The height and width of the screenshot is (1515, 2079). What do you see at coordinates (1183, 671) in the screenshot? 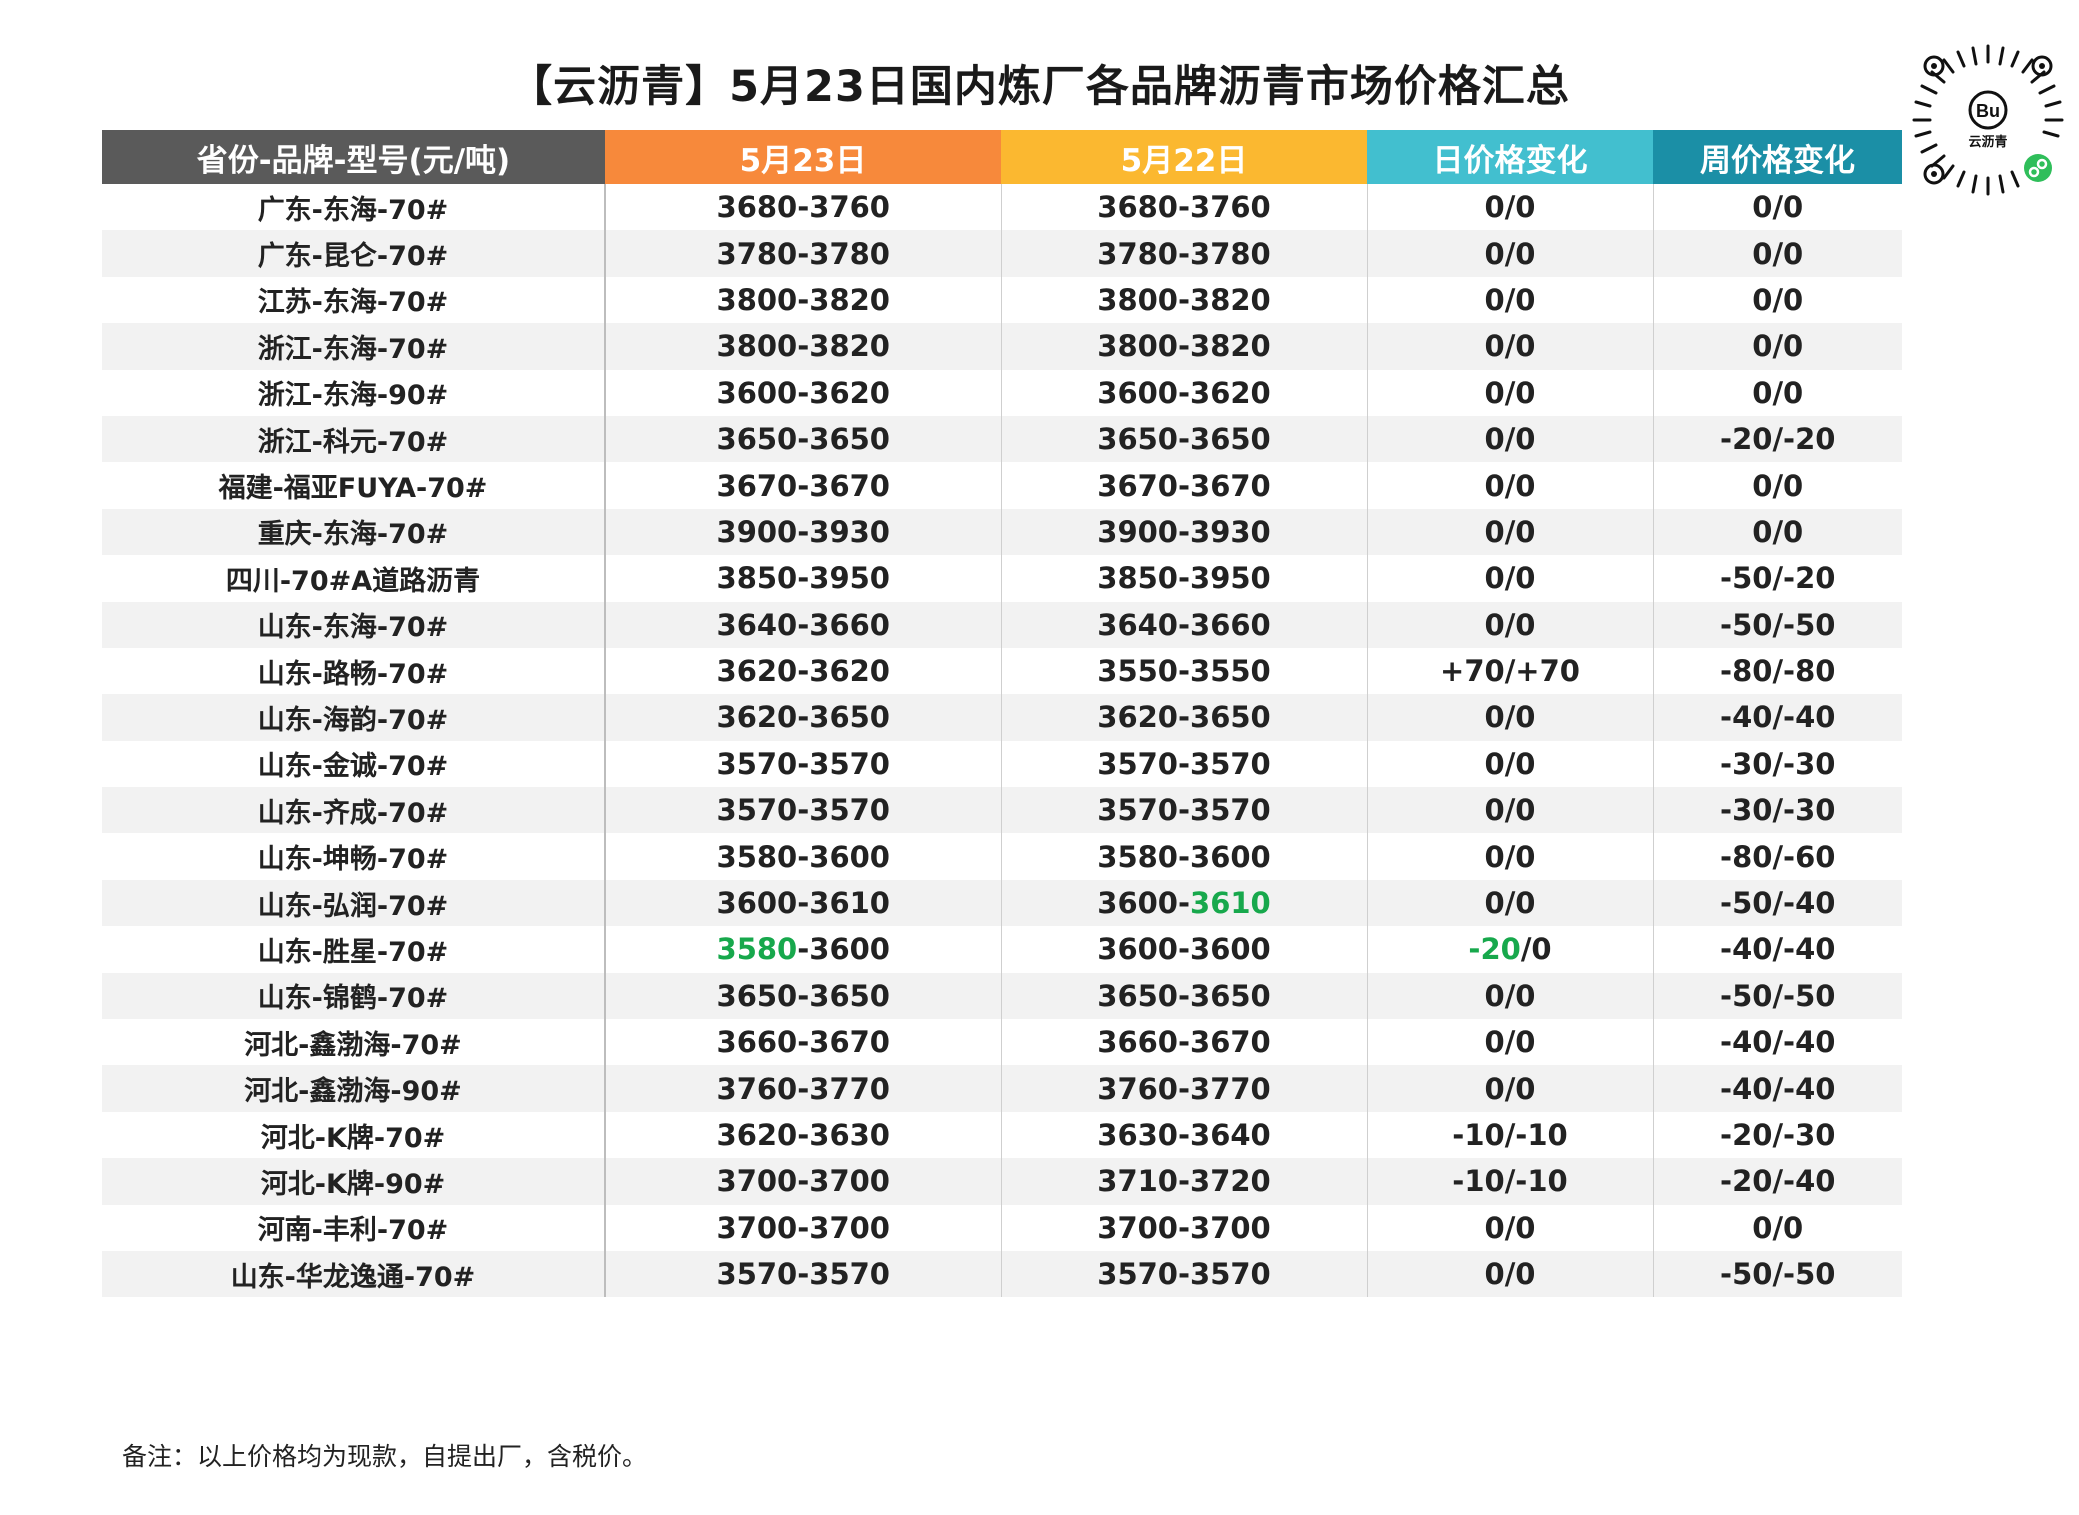
I see `cell-may22: 3550-3550` at bounding box center [1183, 671].